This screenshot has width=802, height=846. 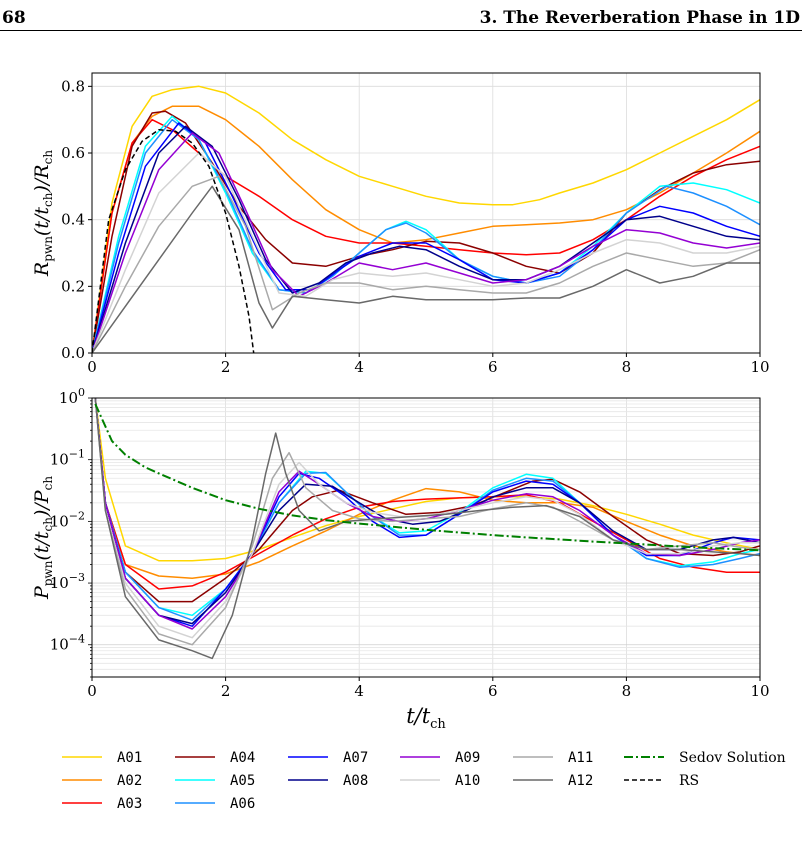 What do you see at coordinates (215, 804) in the screenshot?
I see `legend-item: A06` at bounding box center [215, 804].